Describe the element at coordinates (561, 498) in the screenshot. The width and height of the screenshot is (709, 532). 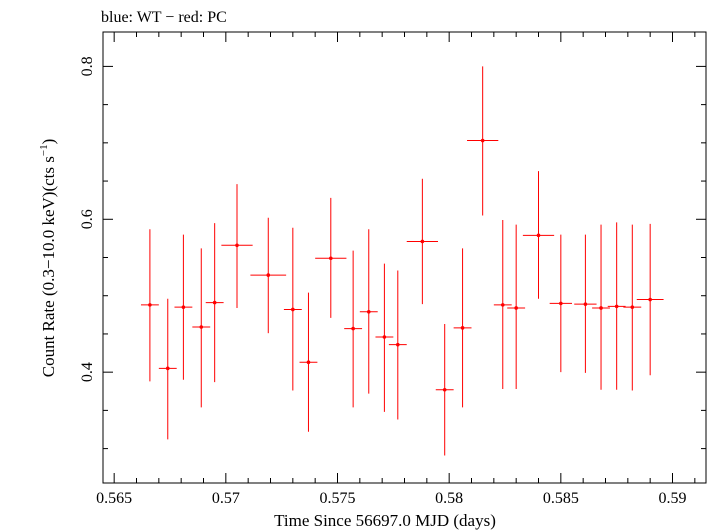
I see `x-tick-label: 0.585` at that location.